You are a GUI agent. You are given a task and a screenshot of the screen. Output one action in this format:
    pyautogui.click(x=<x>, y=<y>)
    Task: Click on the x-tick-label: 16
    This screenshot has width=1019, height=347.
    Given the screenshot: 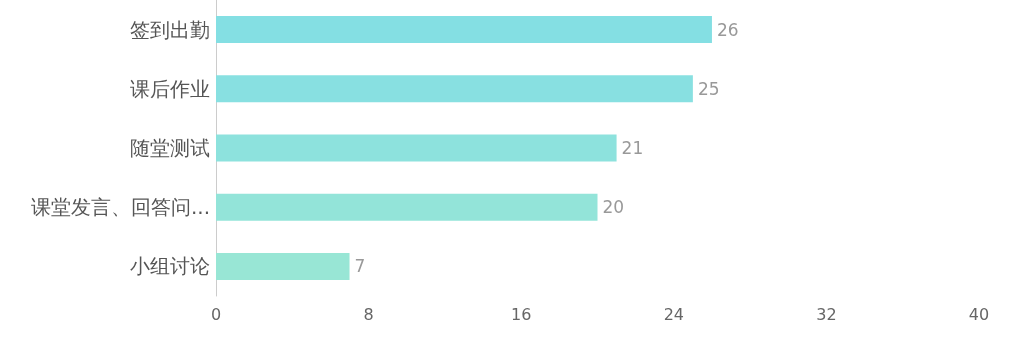 What is the action you would take?
    pyautogui.click(x=521, y=314)
    